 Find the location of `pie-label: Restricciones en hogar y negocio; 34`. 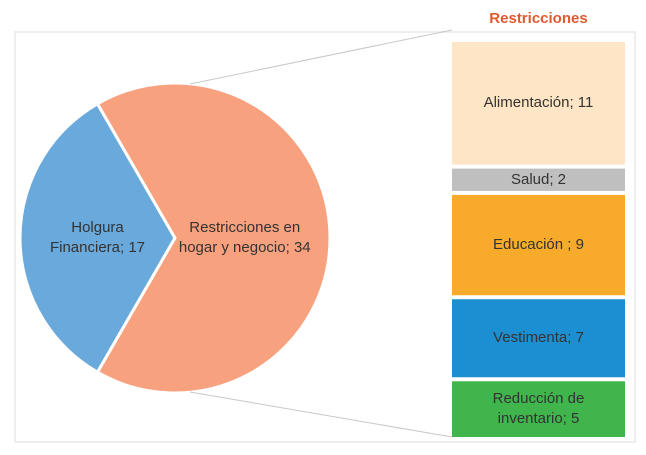

pie-label: Restricciones en hogar y negocio; 34 is located at coordinates (244, 237).